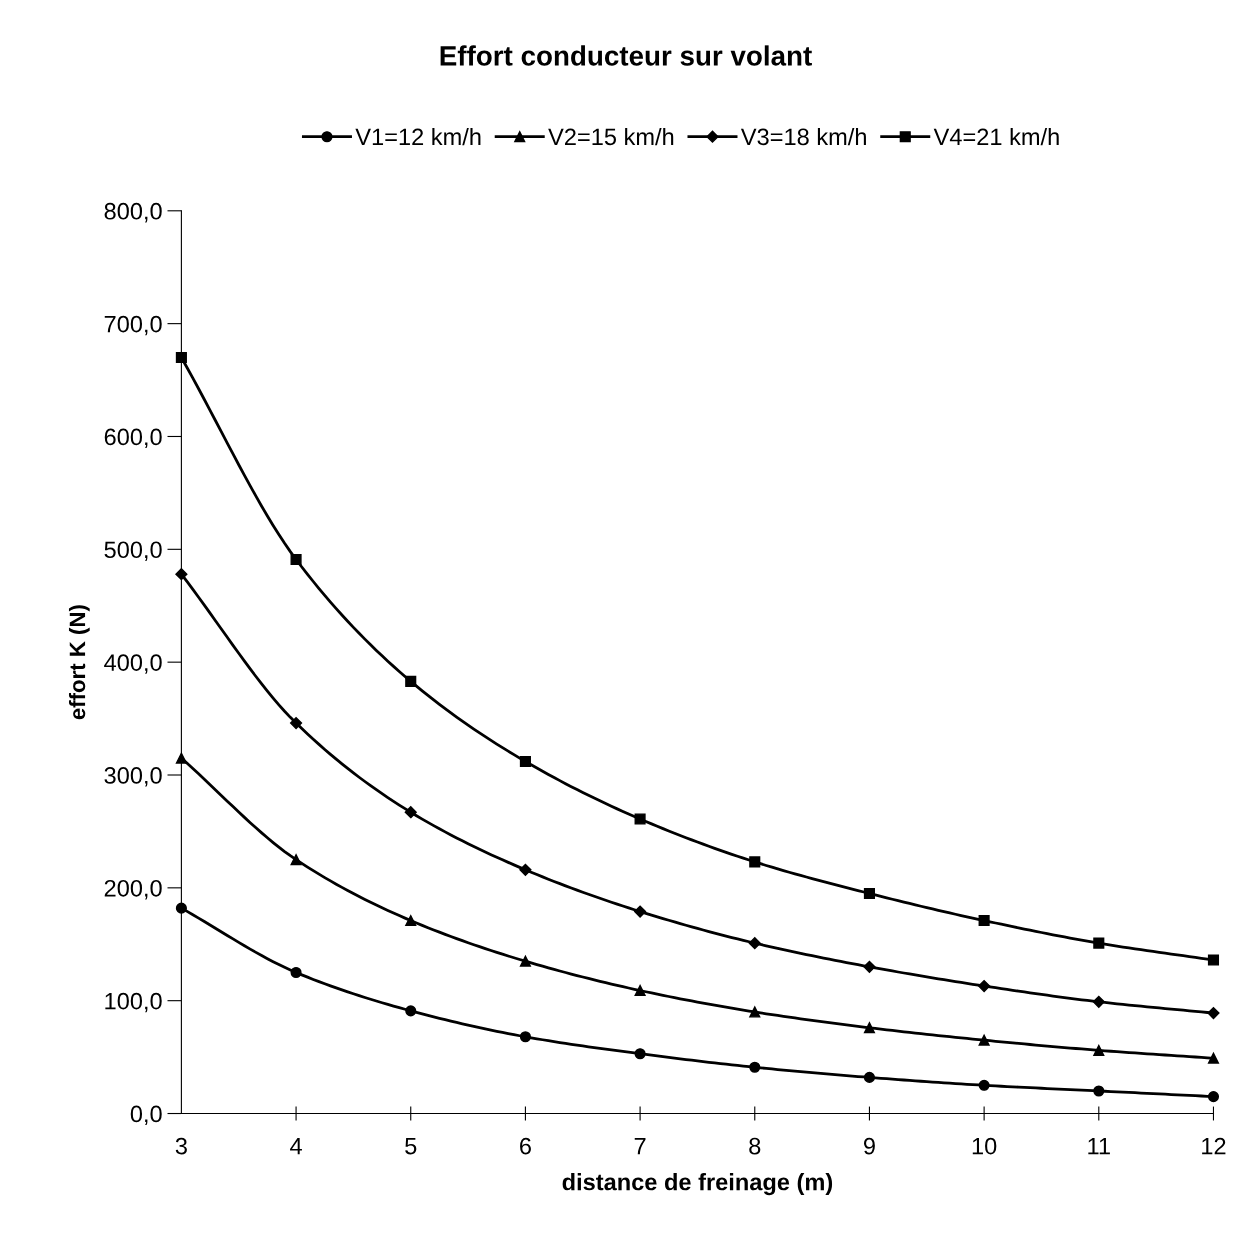 The height and width of the screenshot is (1240, 1251). What do you see at coordinates (133, 777) in the screenshot?
I see `y-tick-label: 300,0` at bounding box center [133, 777].